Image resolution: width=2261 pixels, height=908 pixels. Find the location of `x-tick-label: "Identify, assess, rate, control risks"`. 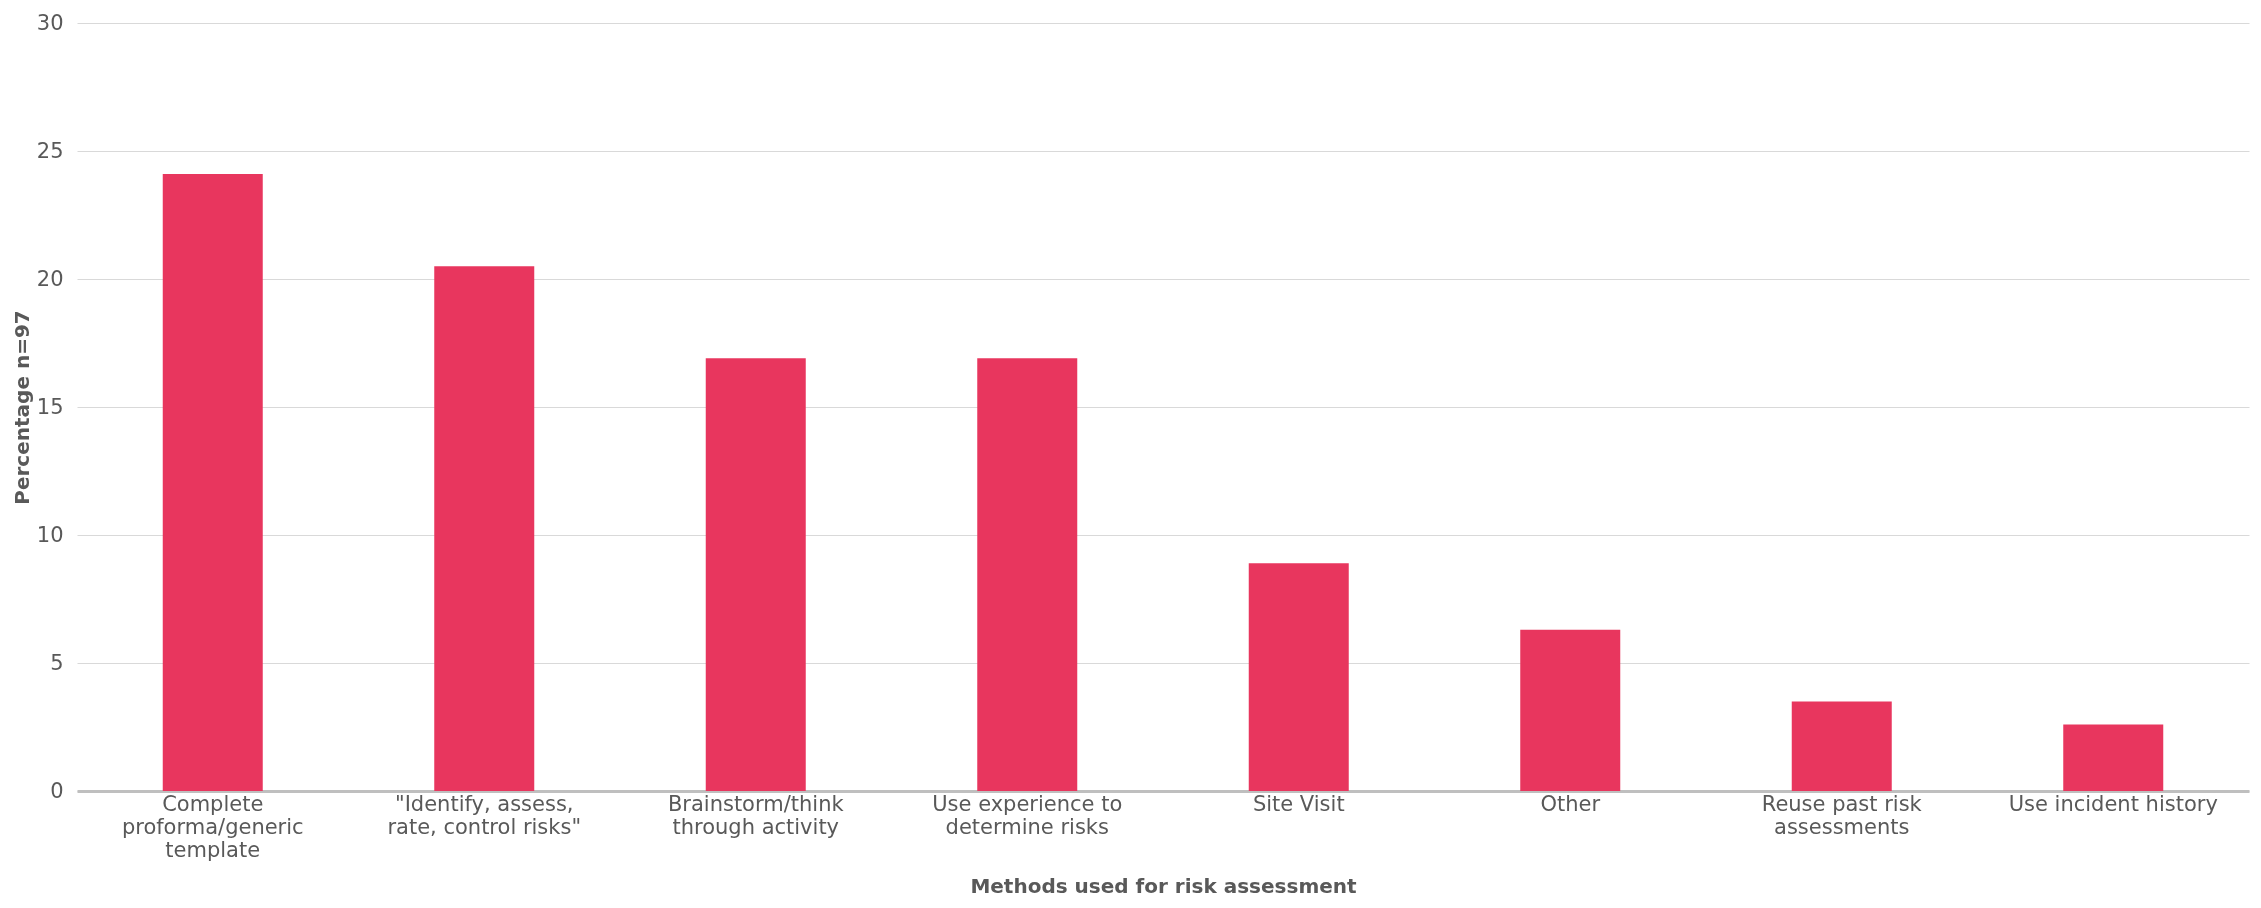

x-tick-label: "Identify, assess, rate, control risks" is located at coordinates (484, 815).